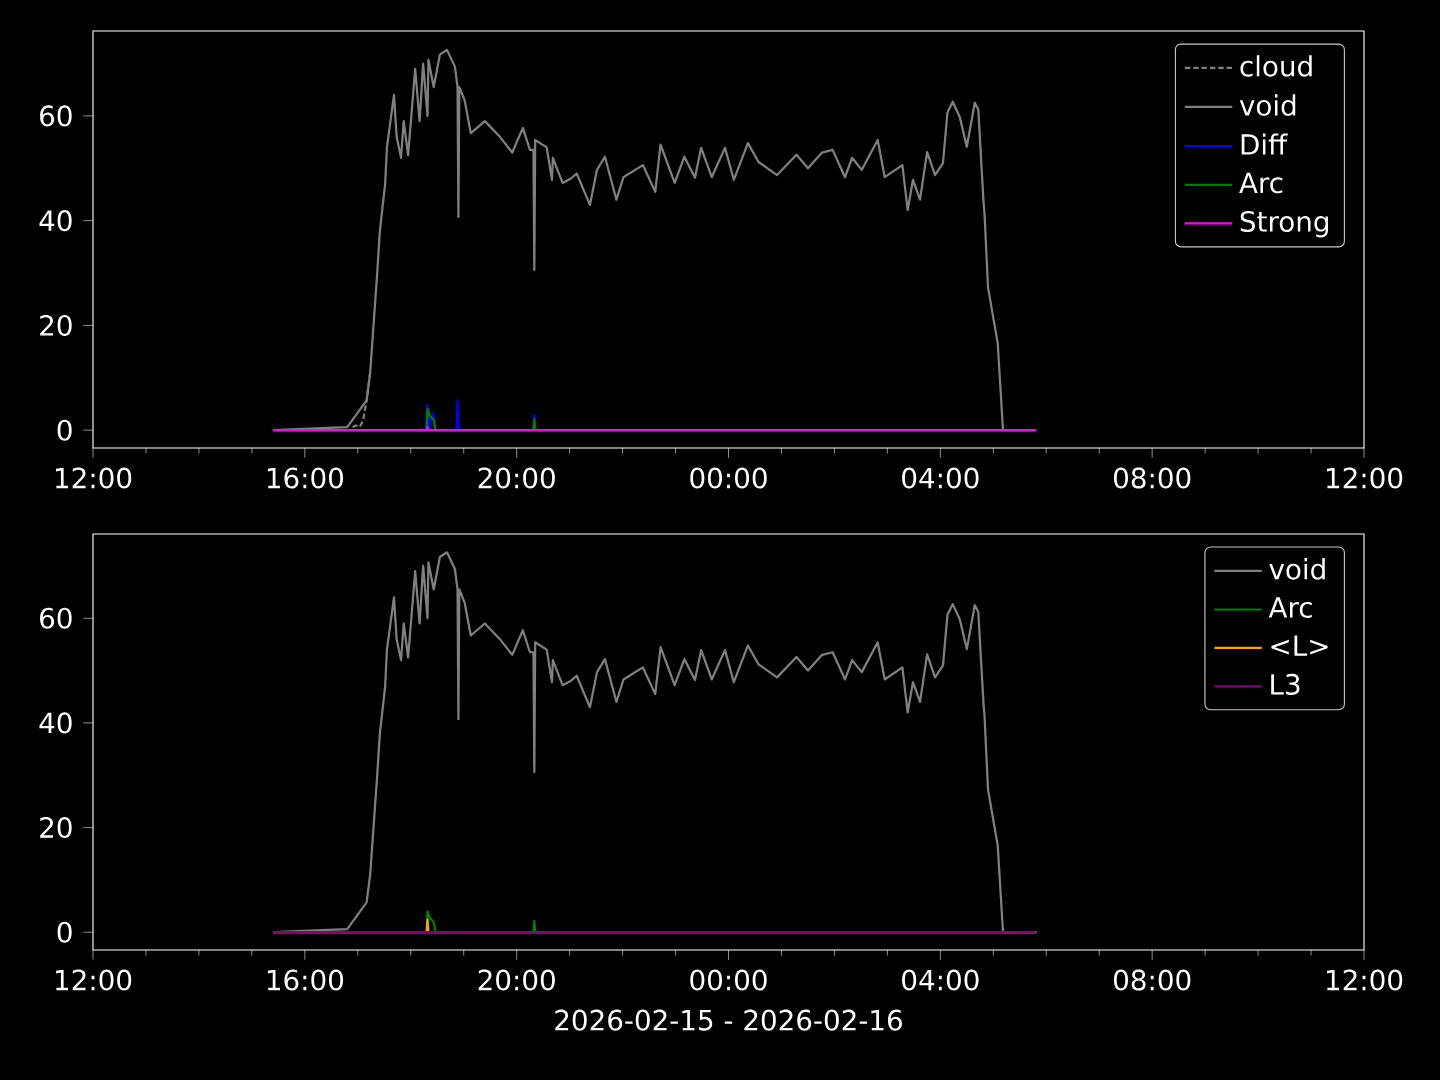 Image resolution: width=1440 pixels, height=1080 pixels. Describe the element at coordinates (1276, 66) in the screenshot. I see `legend-label: cloud` at that location.